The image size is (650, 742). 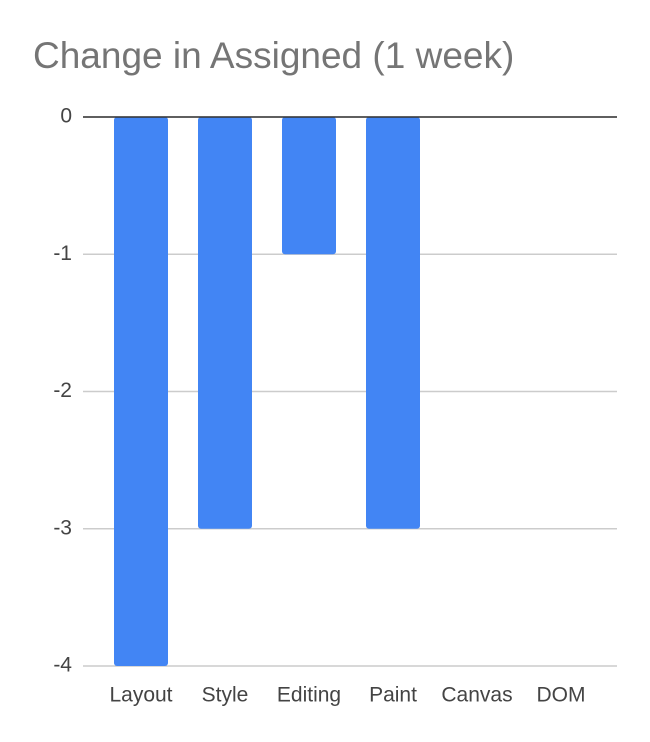 I want to click on x-tick-label: Paint, so click(x=393, y=695).